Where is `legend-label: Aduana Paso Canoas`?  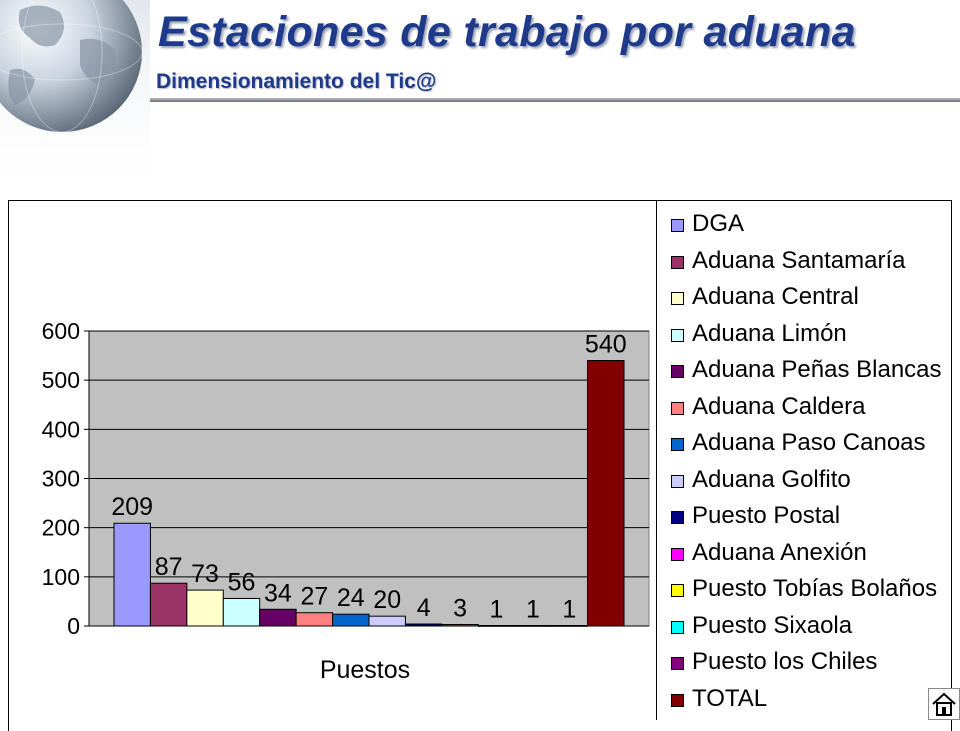 legend-label: Aduana Paso Canoas is located at coordinates (809, 442).